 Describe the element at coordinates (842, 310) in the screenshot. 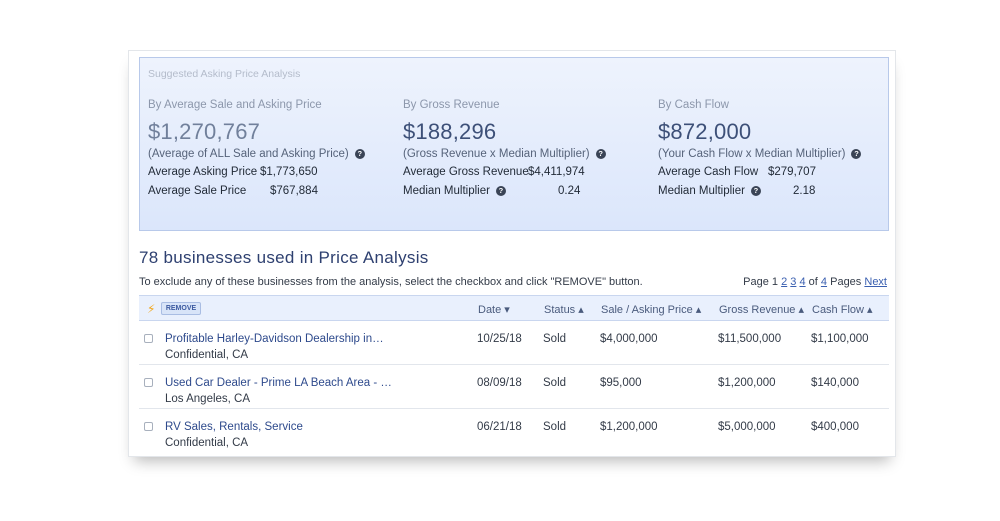

I see `sort-cashflow-header: Cash Flow ▴` at that location.